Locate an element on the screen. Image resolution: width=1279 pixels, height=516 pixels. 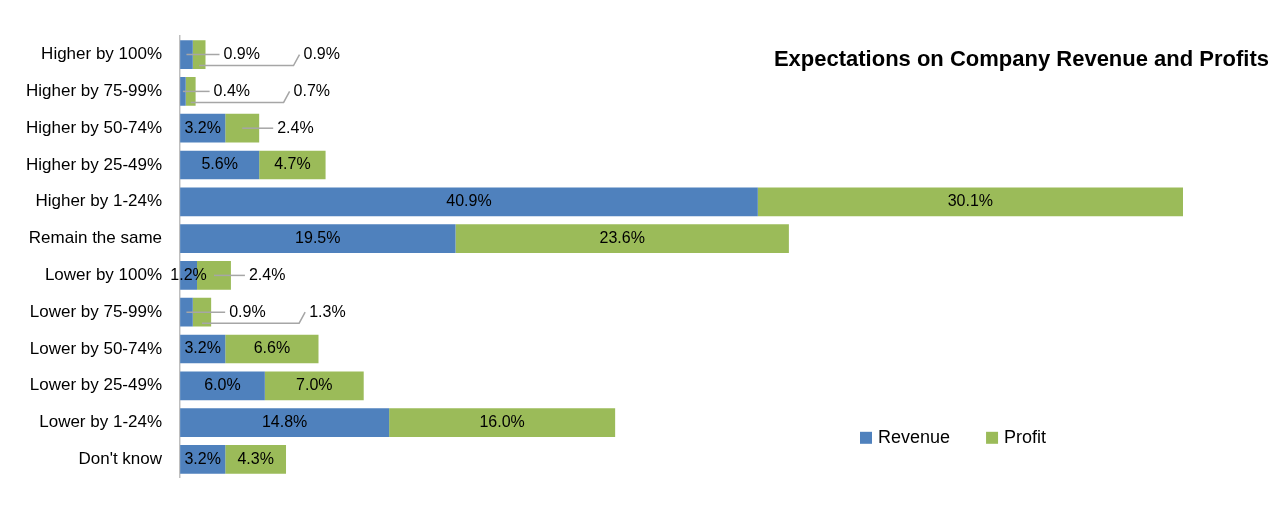
data-label: 1.2% is located at coordinates (188, 274).